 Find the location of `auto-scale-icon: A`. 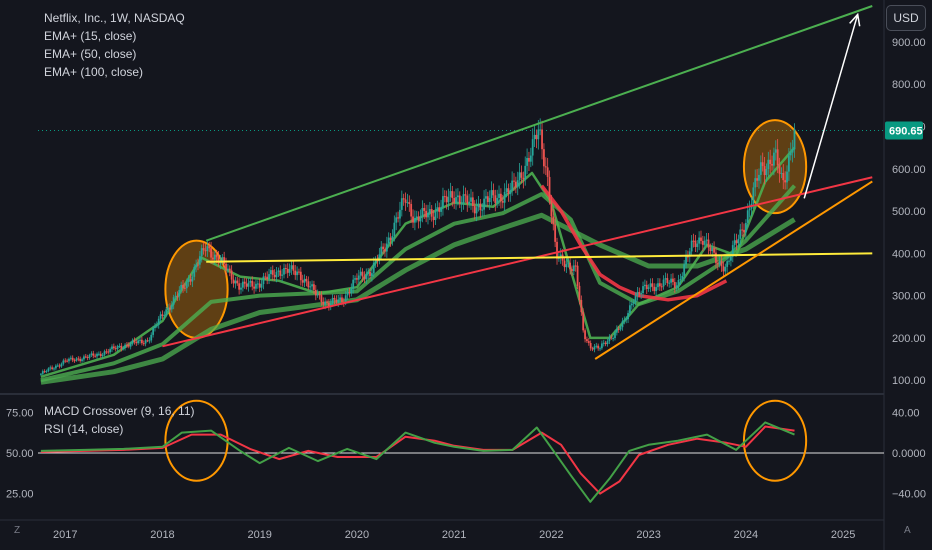

auto-scale-icon: A is located at coordinates (907, 530).